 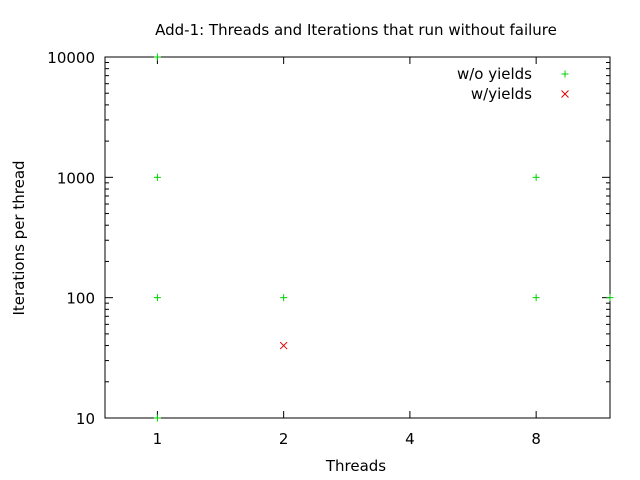 What do you see at coordinates (283, 345) in the screenshot?
I see `data-point-cross` at bounding box center [283, 345].